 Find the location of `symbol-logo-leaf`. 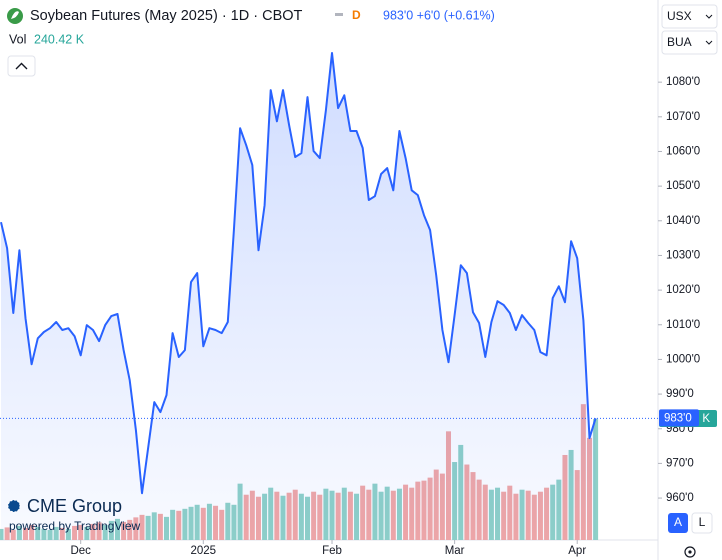

symbol-logo-leaf is located at coordinates (15, 15).